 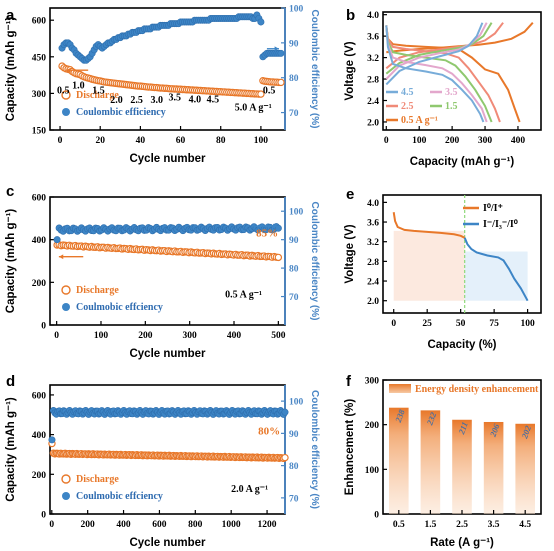 What do you see at coordinates (39, 58) in the screenshot?
I see `y-tick-label: 450` at bounding box center [39, 58].